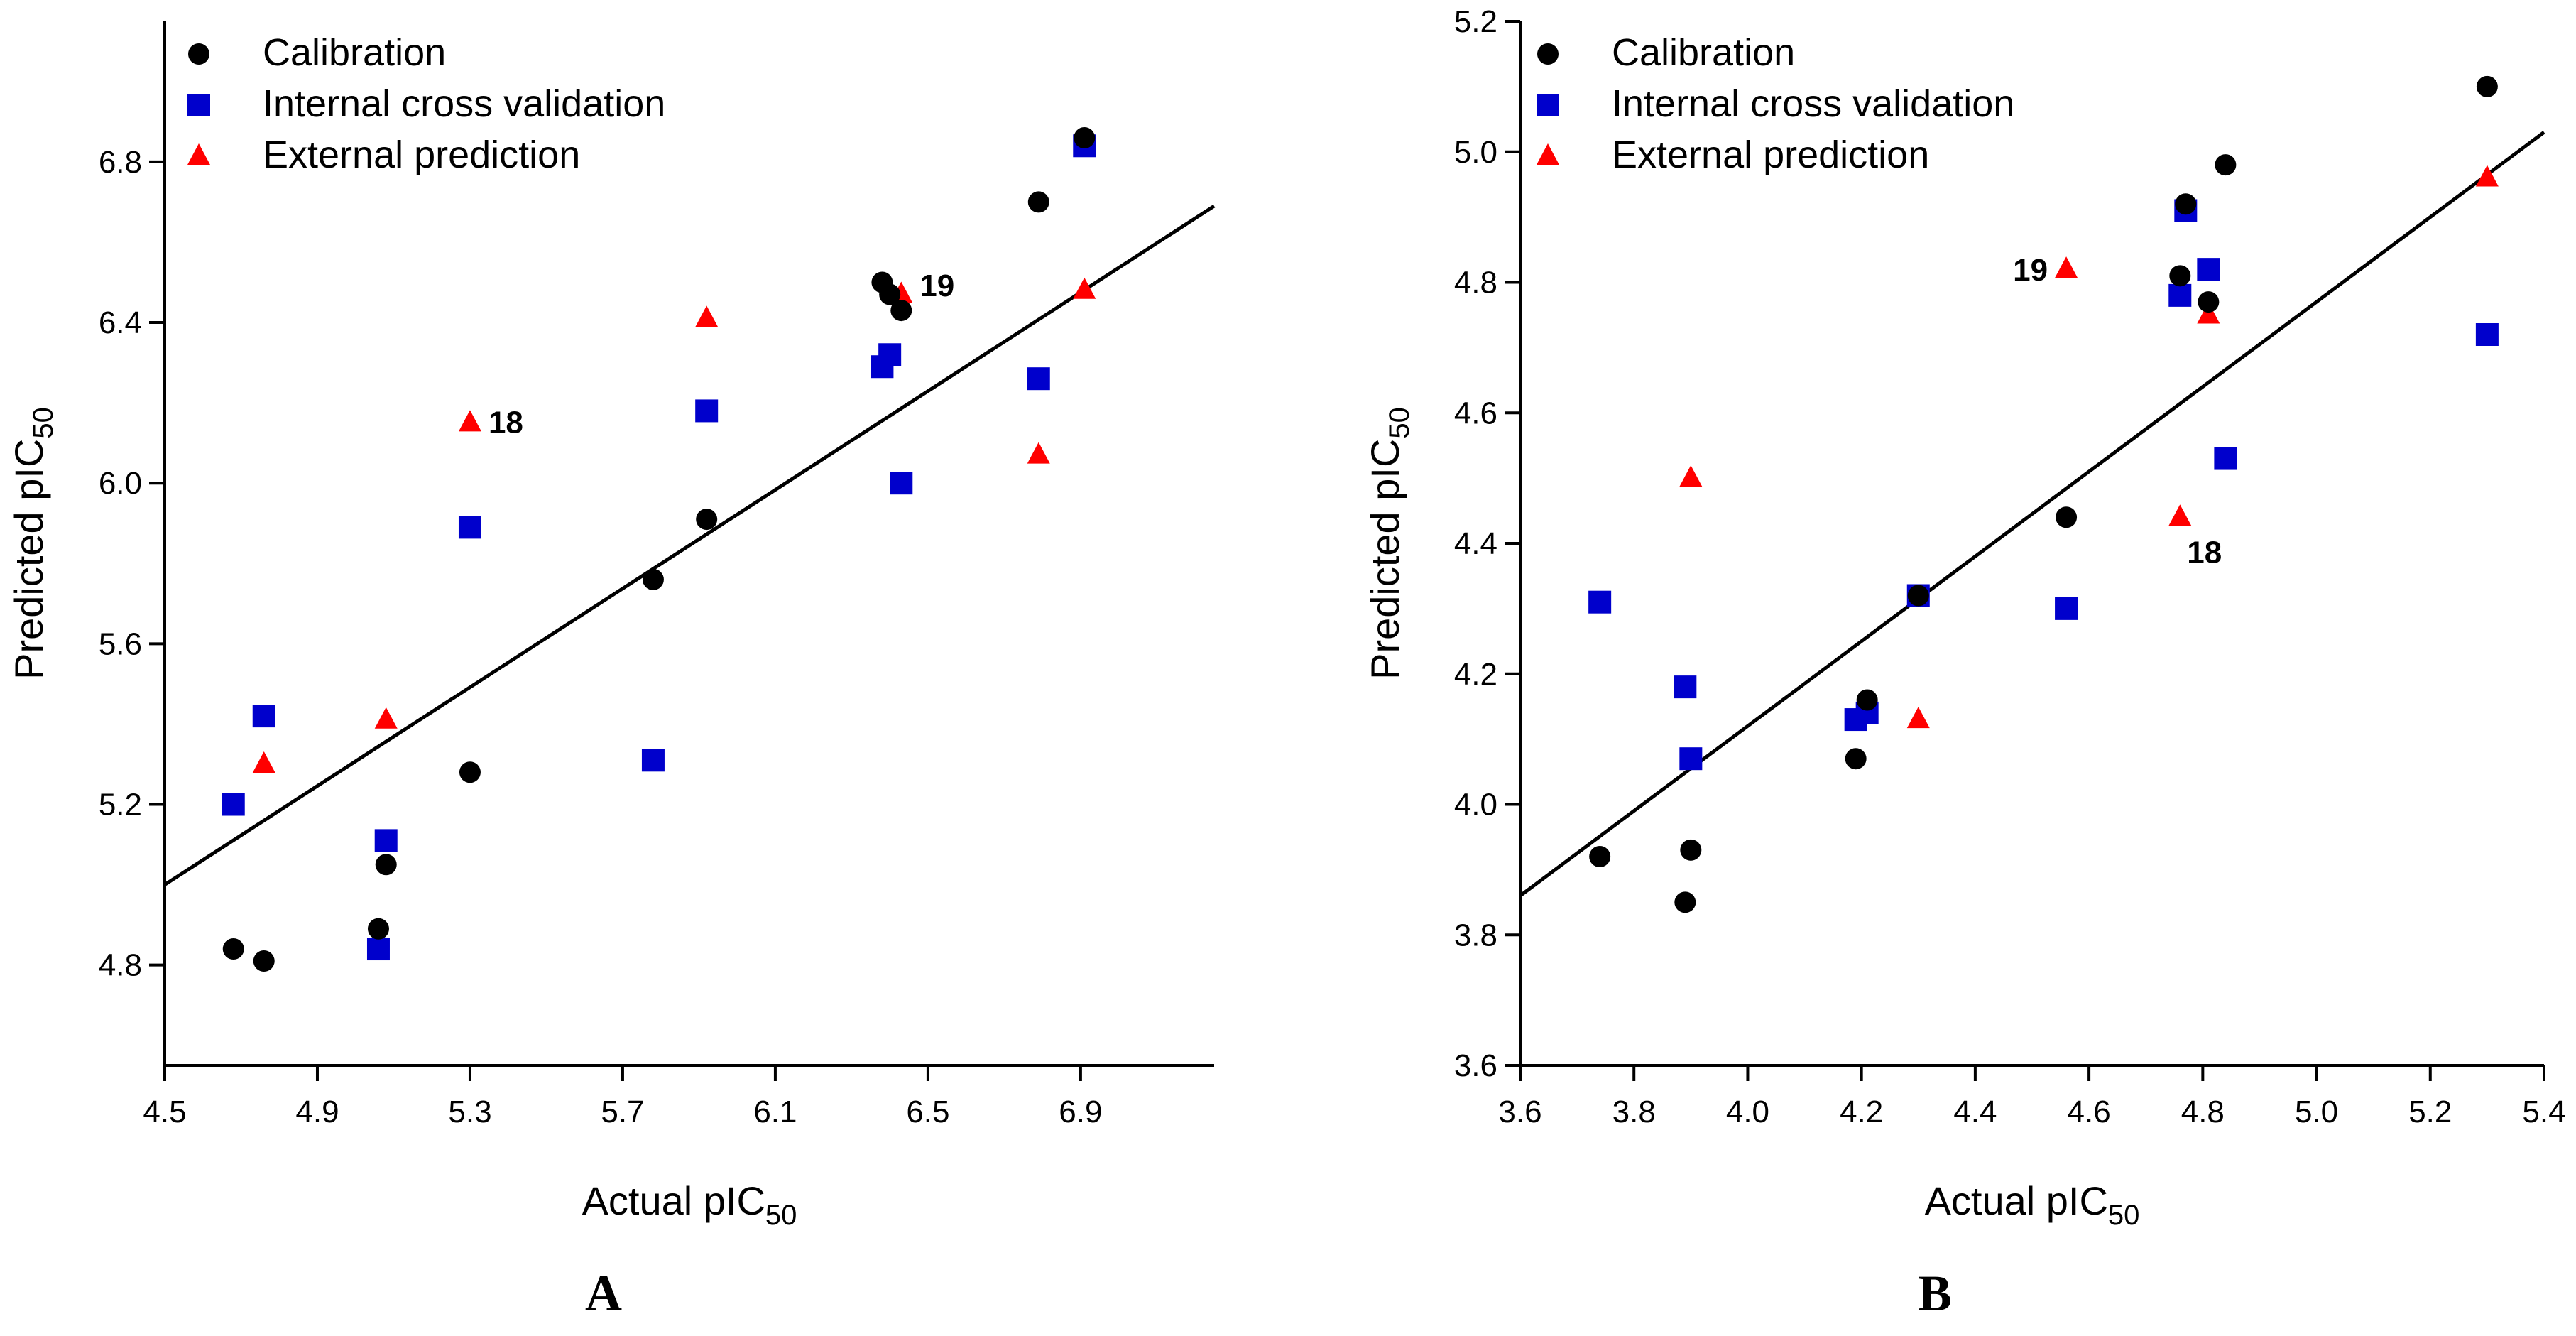 The image size is (2576, 1336). Describe the element at coordinates (2089, 1112) in the screenshot. I see `x-tick-label: 4.6` at that location.